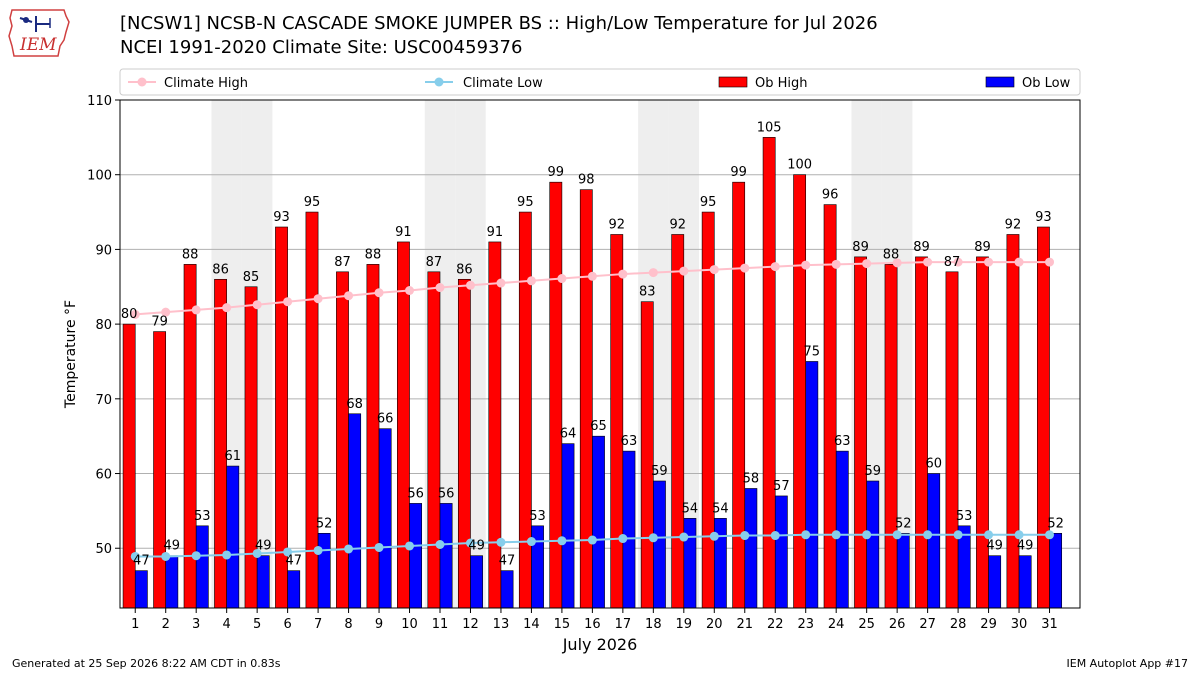 This screenshot has height=675, width=1200. Describe the element at coordinates (586, 180) in the screenshot. I see `ob-high-label: 98` at that location.